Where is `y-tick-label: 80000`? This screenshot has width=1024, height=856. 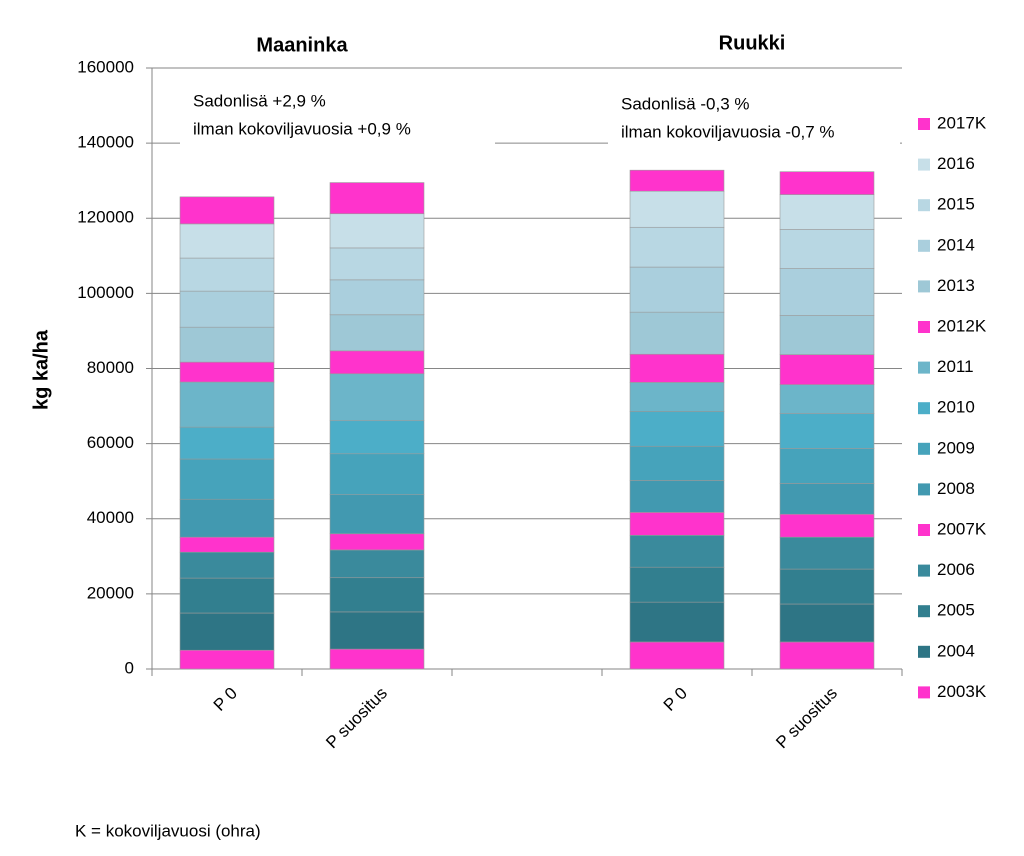
y-tick-label: 80000 is located at coordinates (110, 367).